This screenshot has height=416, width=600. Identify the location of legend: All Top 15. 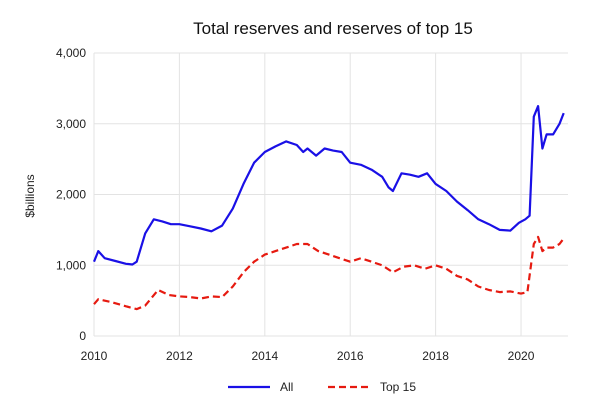
(322, 387).